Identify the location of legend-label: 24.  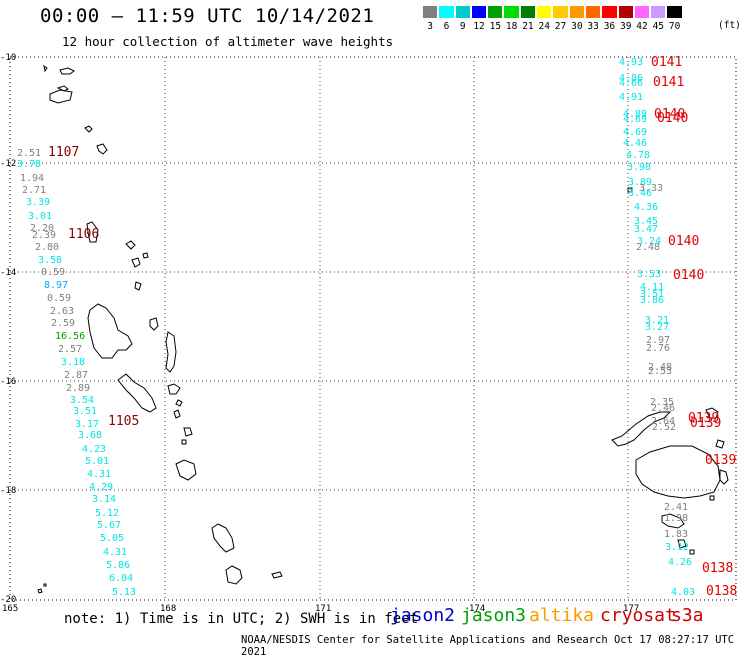
(544, 26).